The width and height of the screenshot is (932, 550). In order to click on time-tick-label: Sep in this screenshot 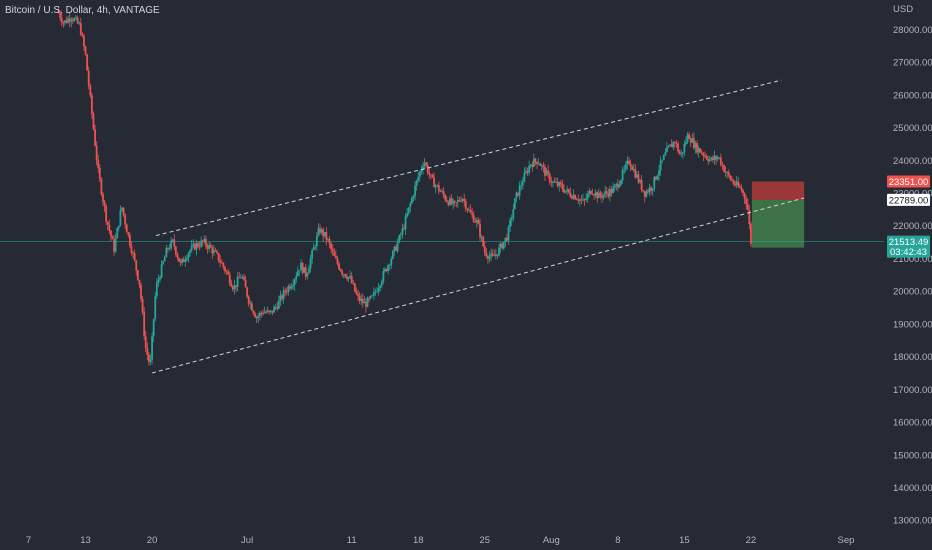, I will do `click(846, 540)`.